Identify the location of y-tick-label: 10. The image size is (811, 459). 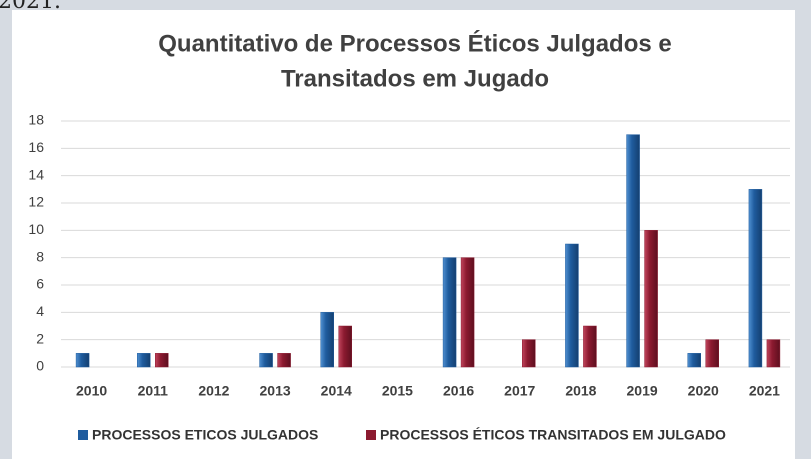
(36, 229).